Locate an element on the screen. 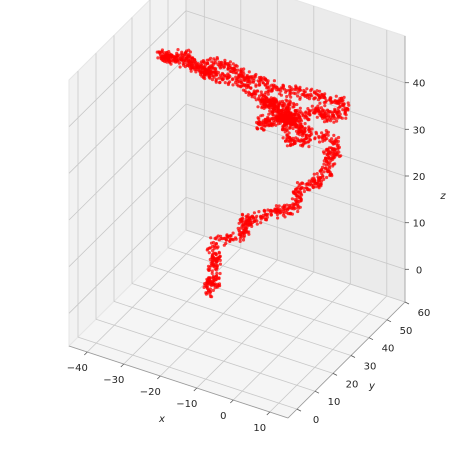 This screenshot has width=467, height=456. x-gridline-floor is located at coordinates (255, 330).